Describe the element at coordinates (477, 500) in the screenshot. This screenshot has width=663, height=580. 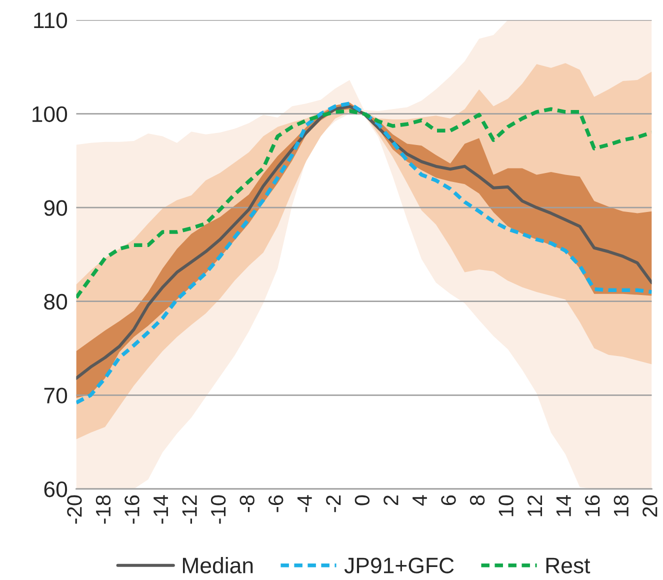
I see `x-tick-label: 8` at that location.